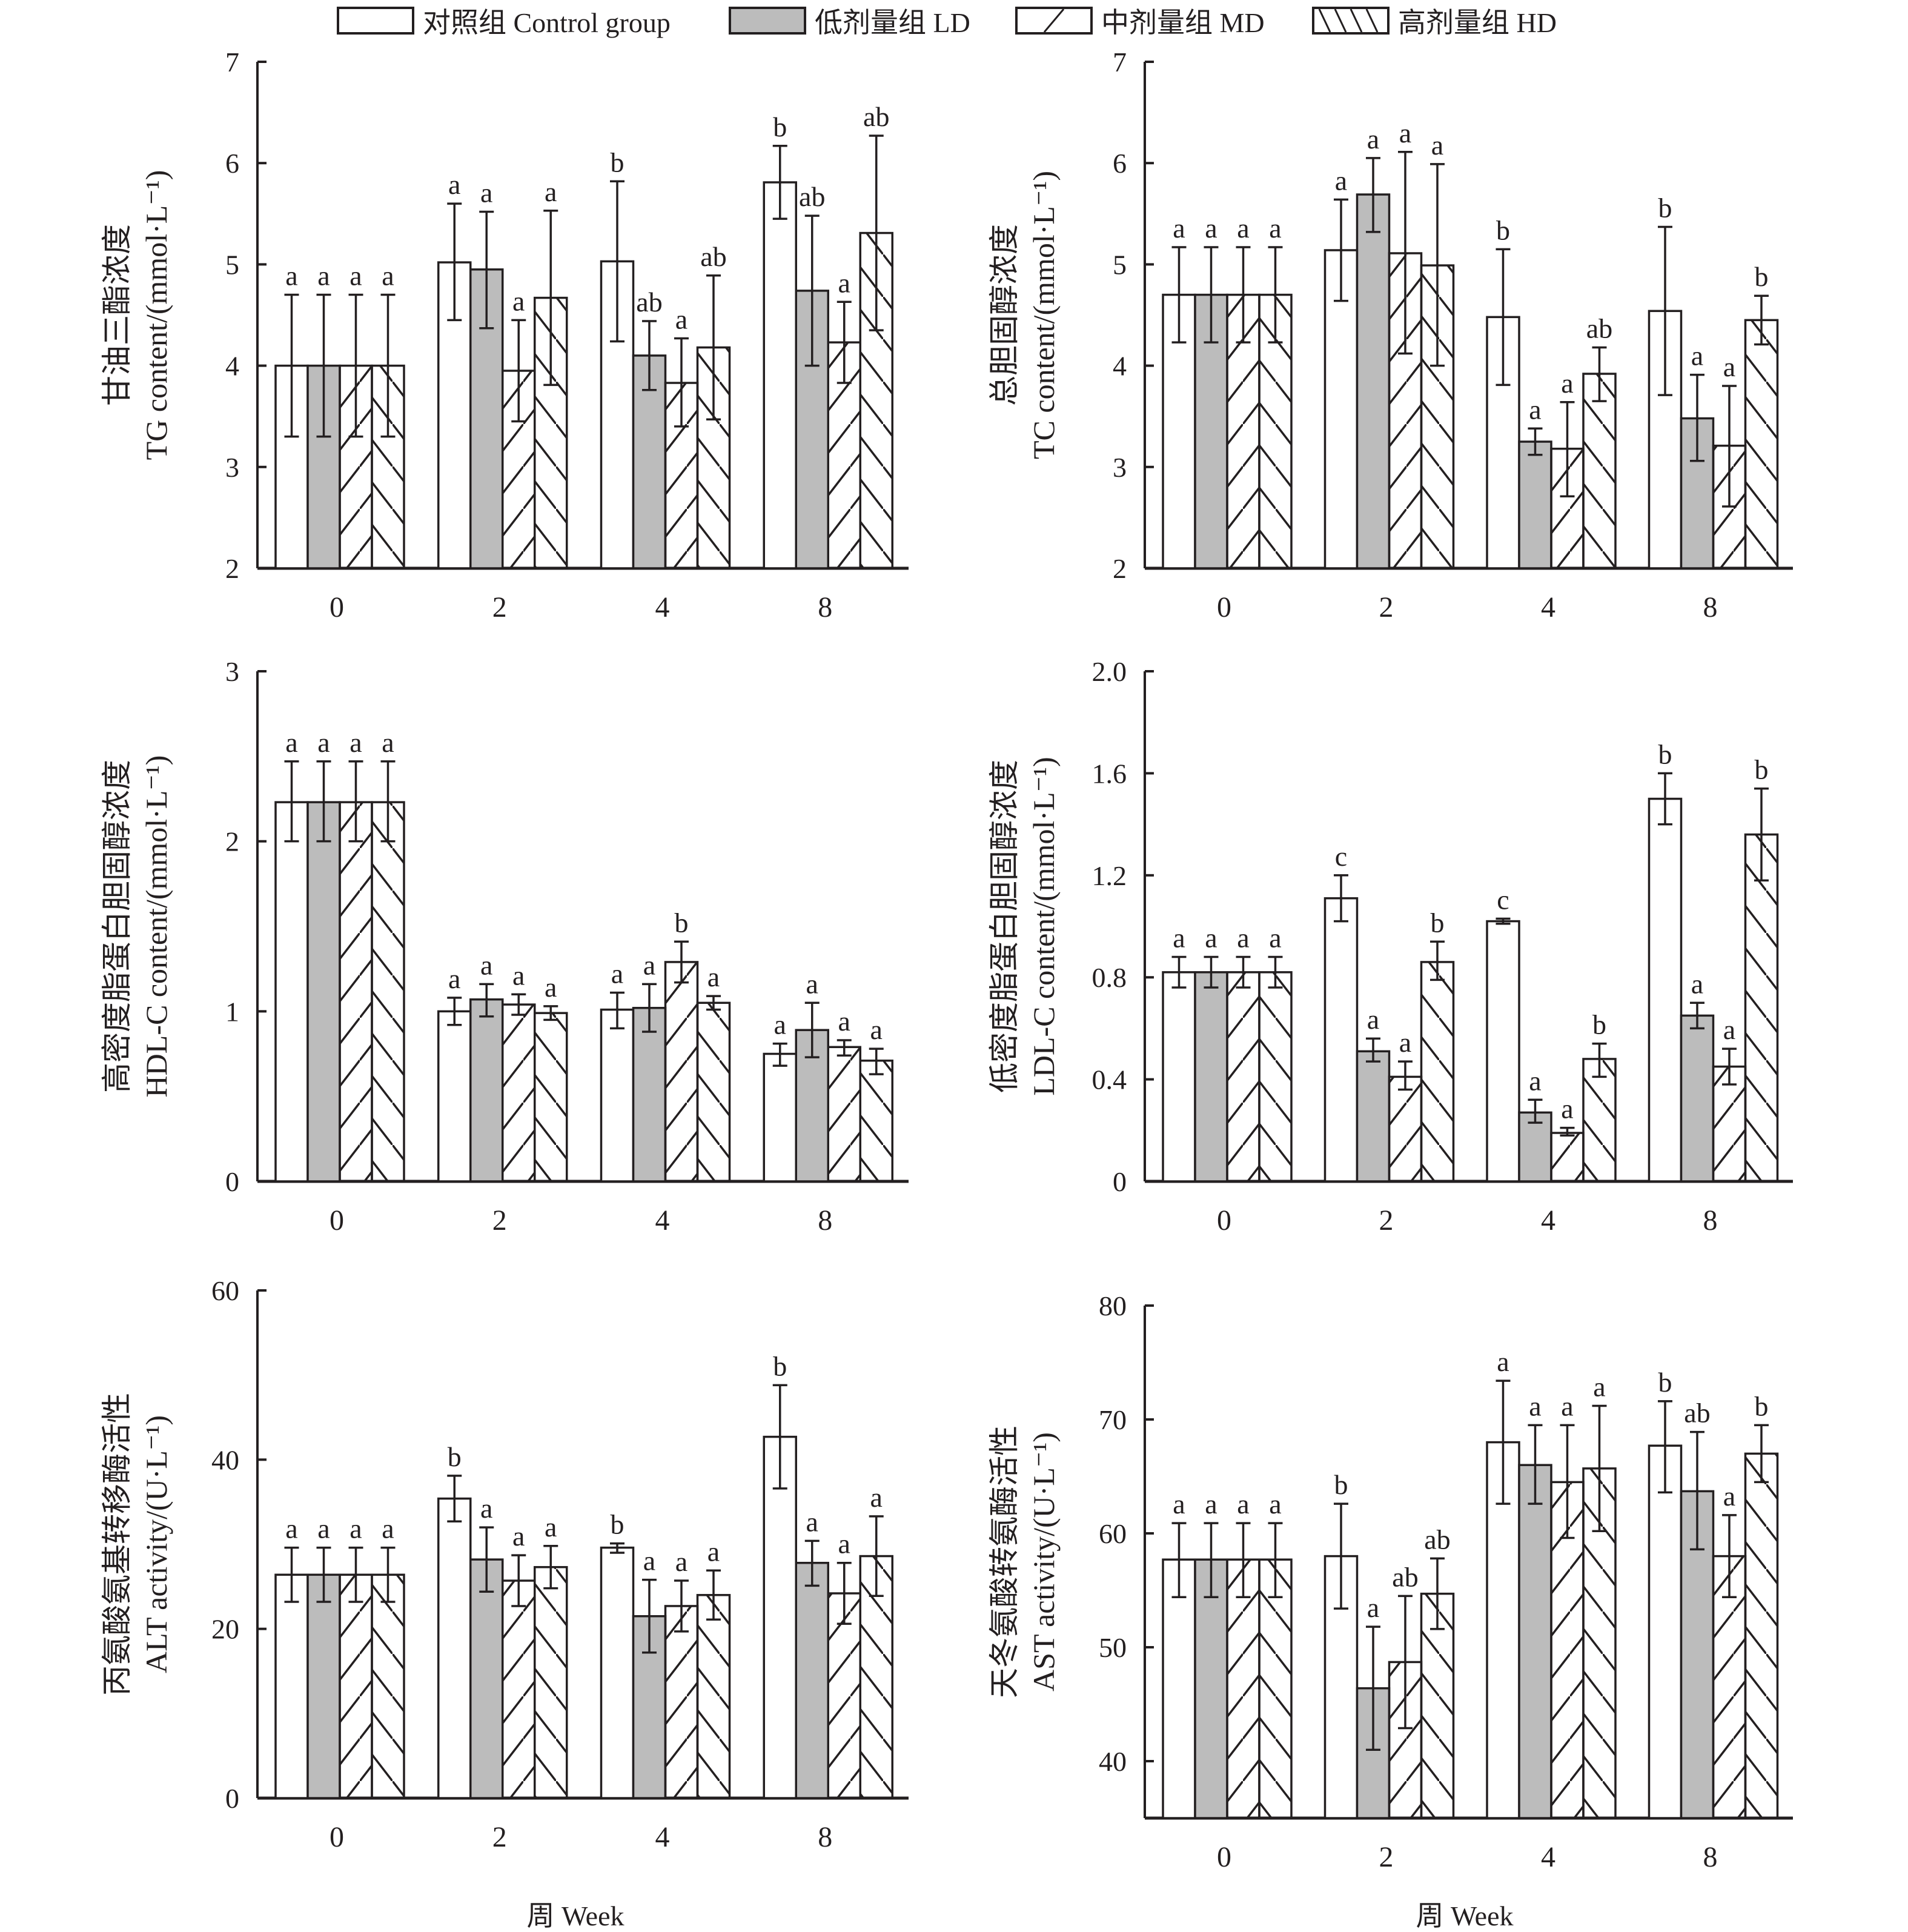 The image size is (1908, 1932). I want to click on y-axis-title-en: HDL-C content/(mmol·L⁻¹), so click(156, 926).